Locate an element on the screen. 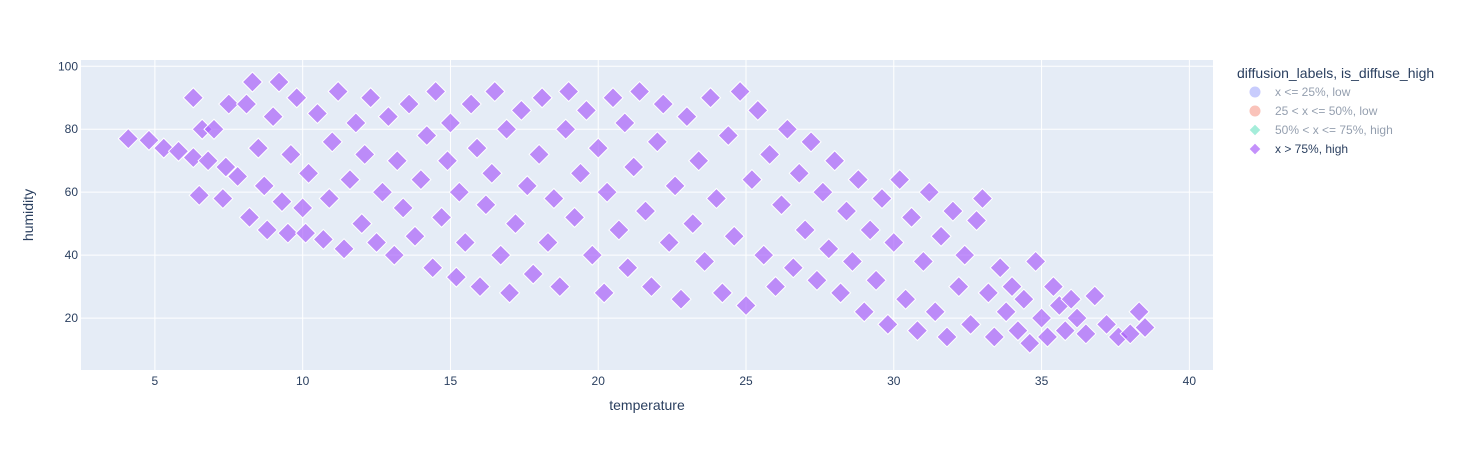 Image resolution: width=1477 pixels, height=455 pixels. legend-item: 25 < x <= 50%, low is located at coordinates (1313, 111).